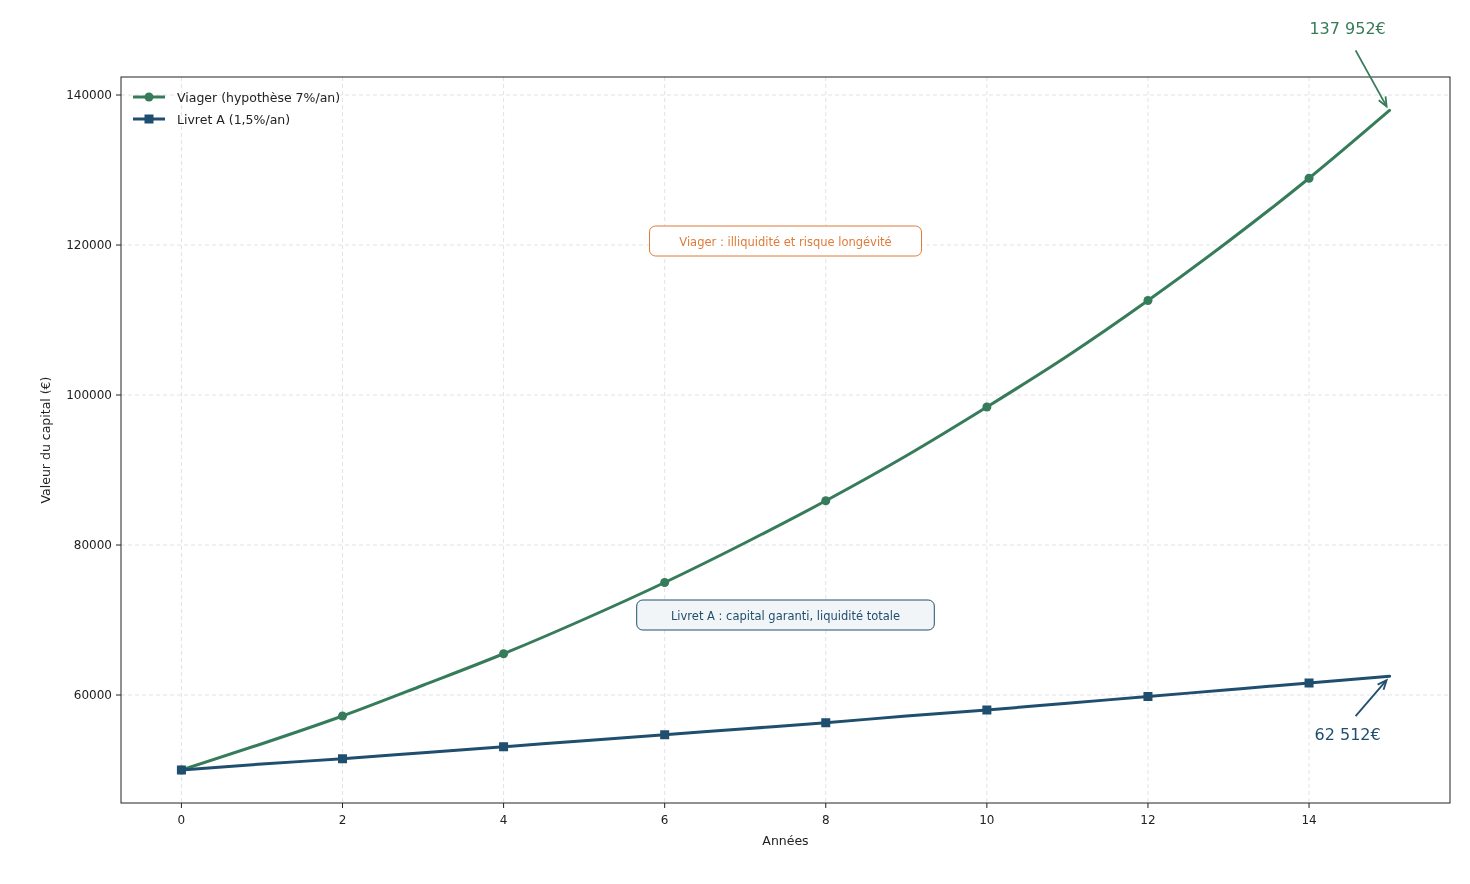  What do you see at coordinates (785, 615) in the screenshot?
I see `annotation: Livret A : capital garanti, liquidité totale` at bounding box center [785, 615].